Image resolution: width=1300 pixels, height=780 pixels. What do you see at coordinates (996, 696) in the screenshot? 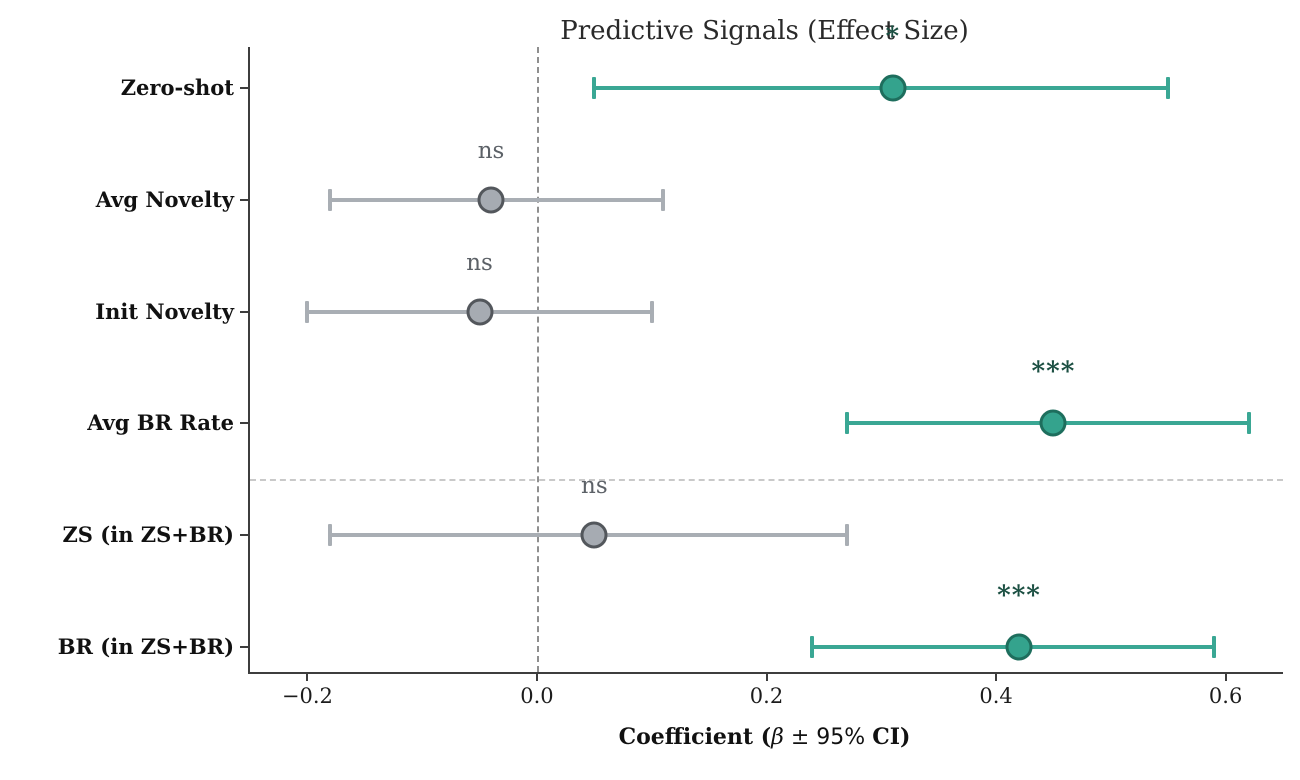
I see `x-tick-label: 0.4` at bounding box center [996, 696].